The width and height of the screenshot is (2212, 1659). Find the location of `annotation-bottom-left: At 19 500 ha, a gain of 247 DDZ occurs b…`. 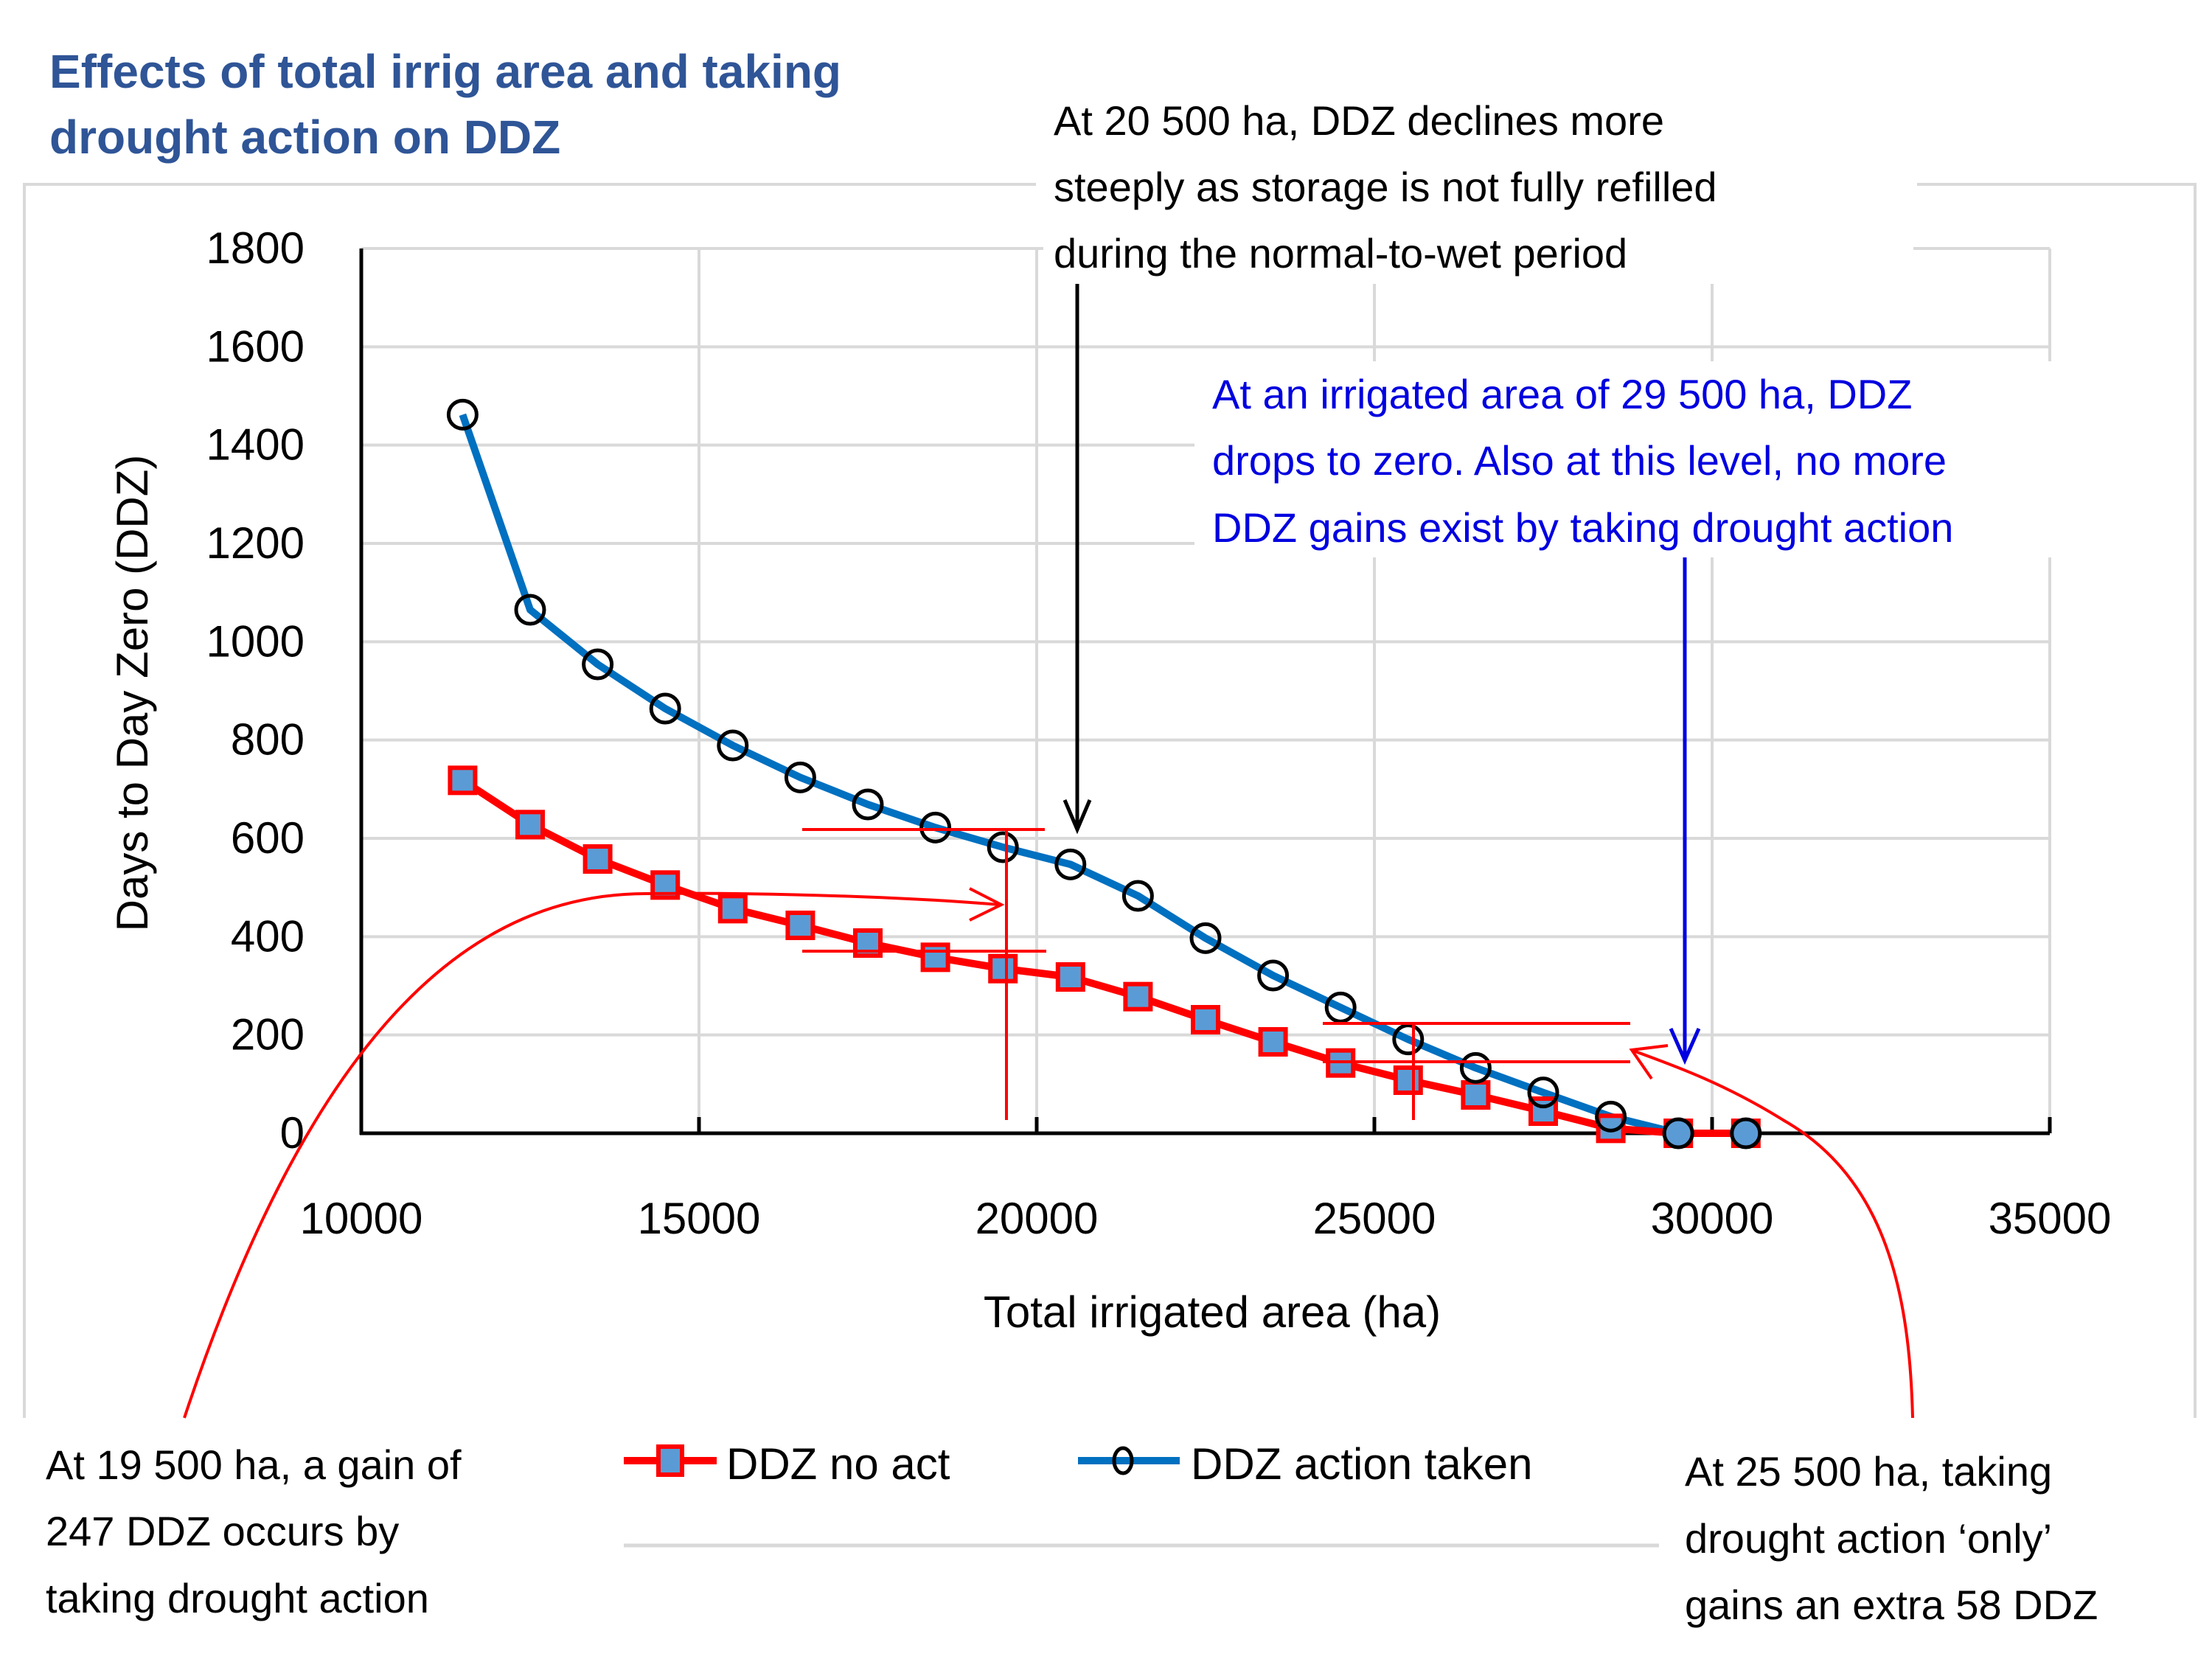

annotation-bottom-left: At 19 500 ha, a gain of 247 DDZ occurs b… is located at coordinates (254, 1531).